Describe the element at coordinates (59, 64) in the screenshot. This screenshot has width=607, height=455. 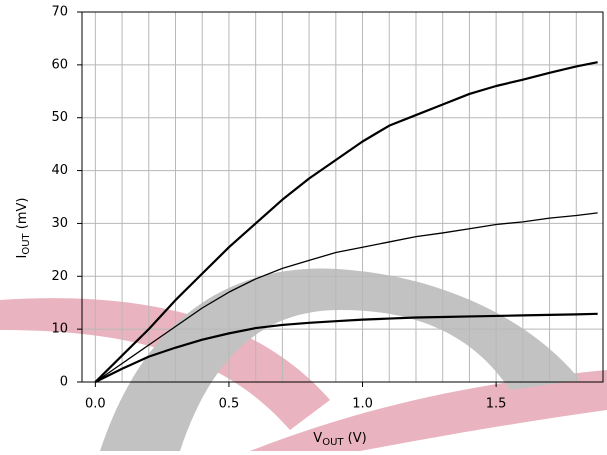
I see `y-tick-label: 60` at that location.